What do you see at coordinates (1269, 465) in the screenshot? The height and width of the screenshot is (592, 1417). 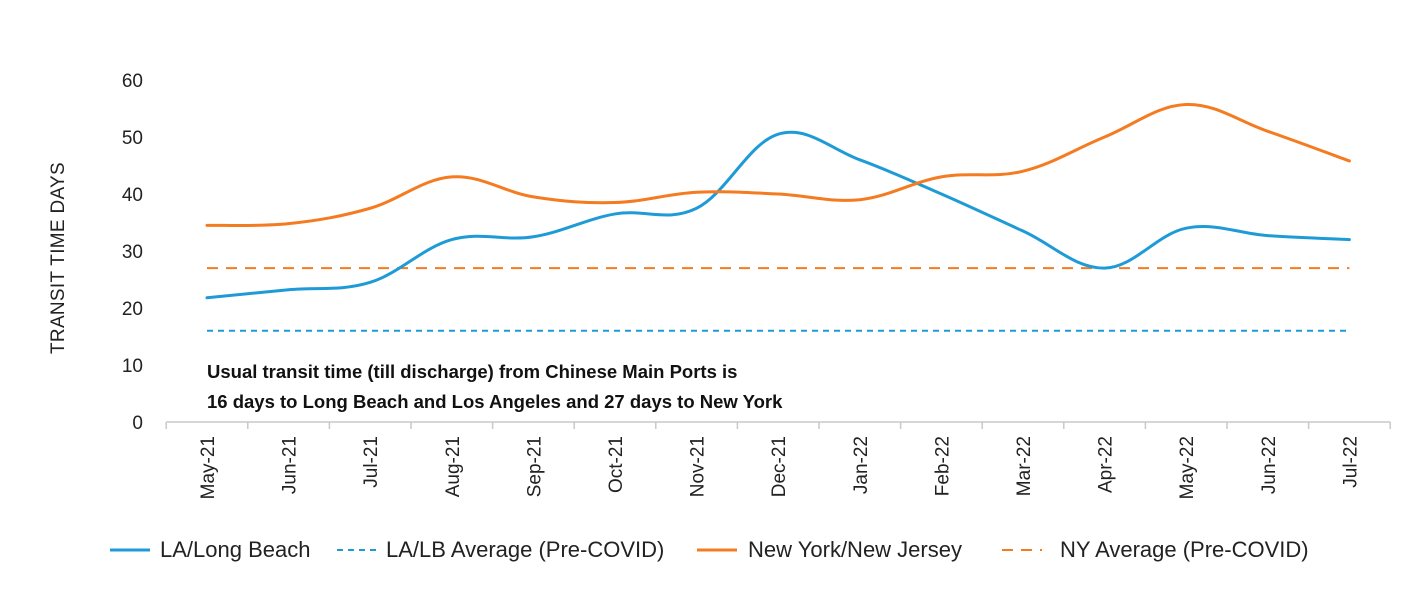 I see `x-tick-label: Jun-22` at bounding box center [1269, 465].